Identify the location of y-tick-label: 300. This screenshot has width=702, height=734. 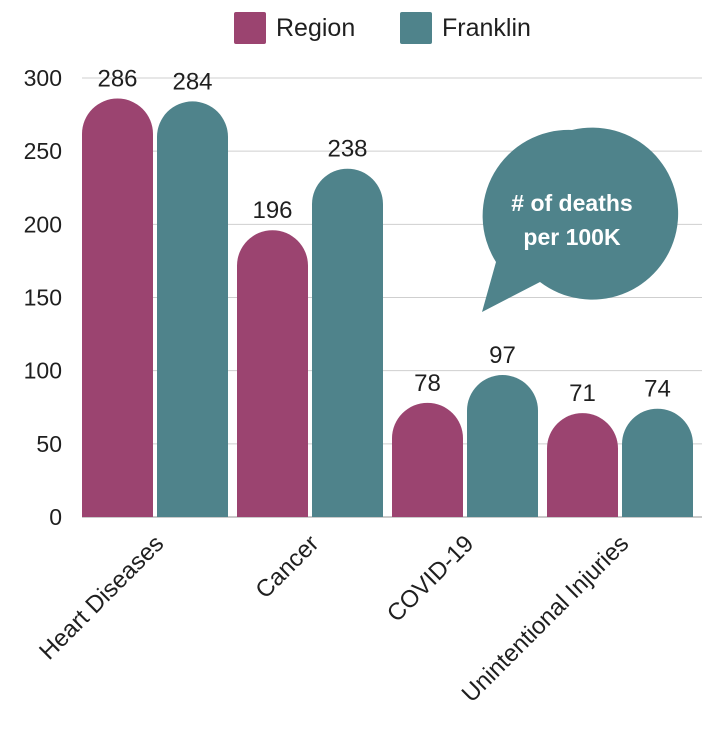
(43, 78).